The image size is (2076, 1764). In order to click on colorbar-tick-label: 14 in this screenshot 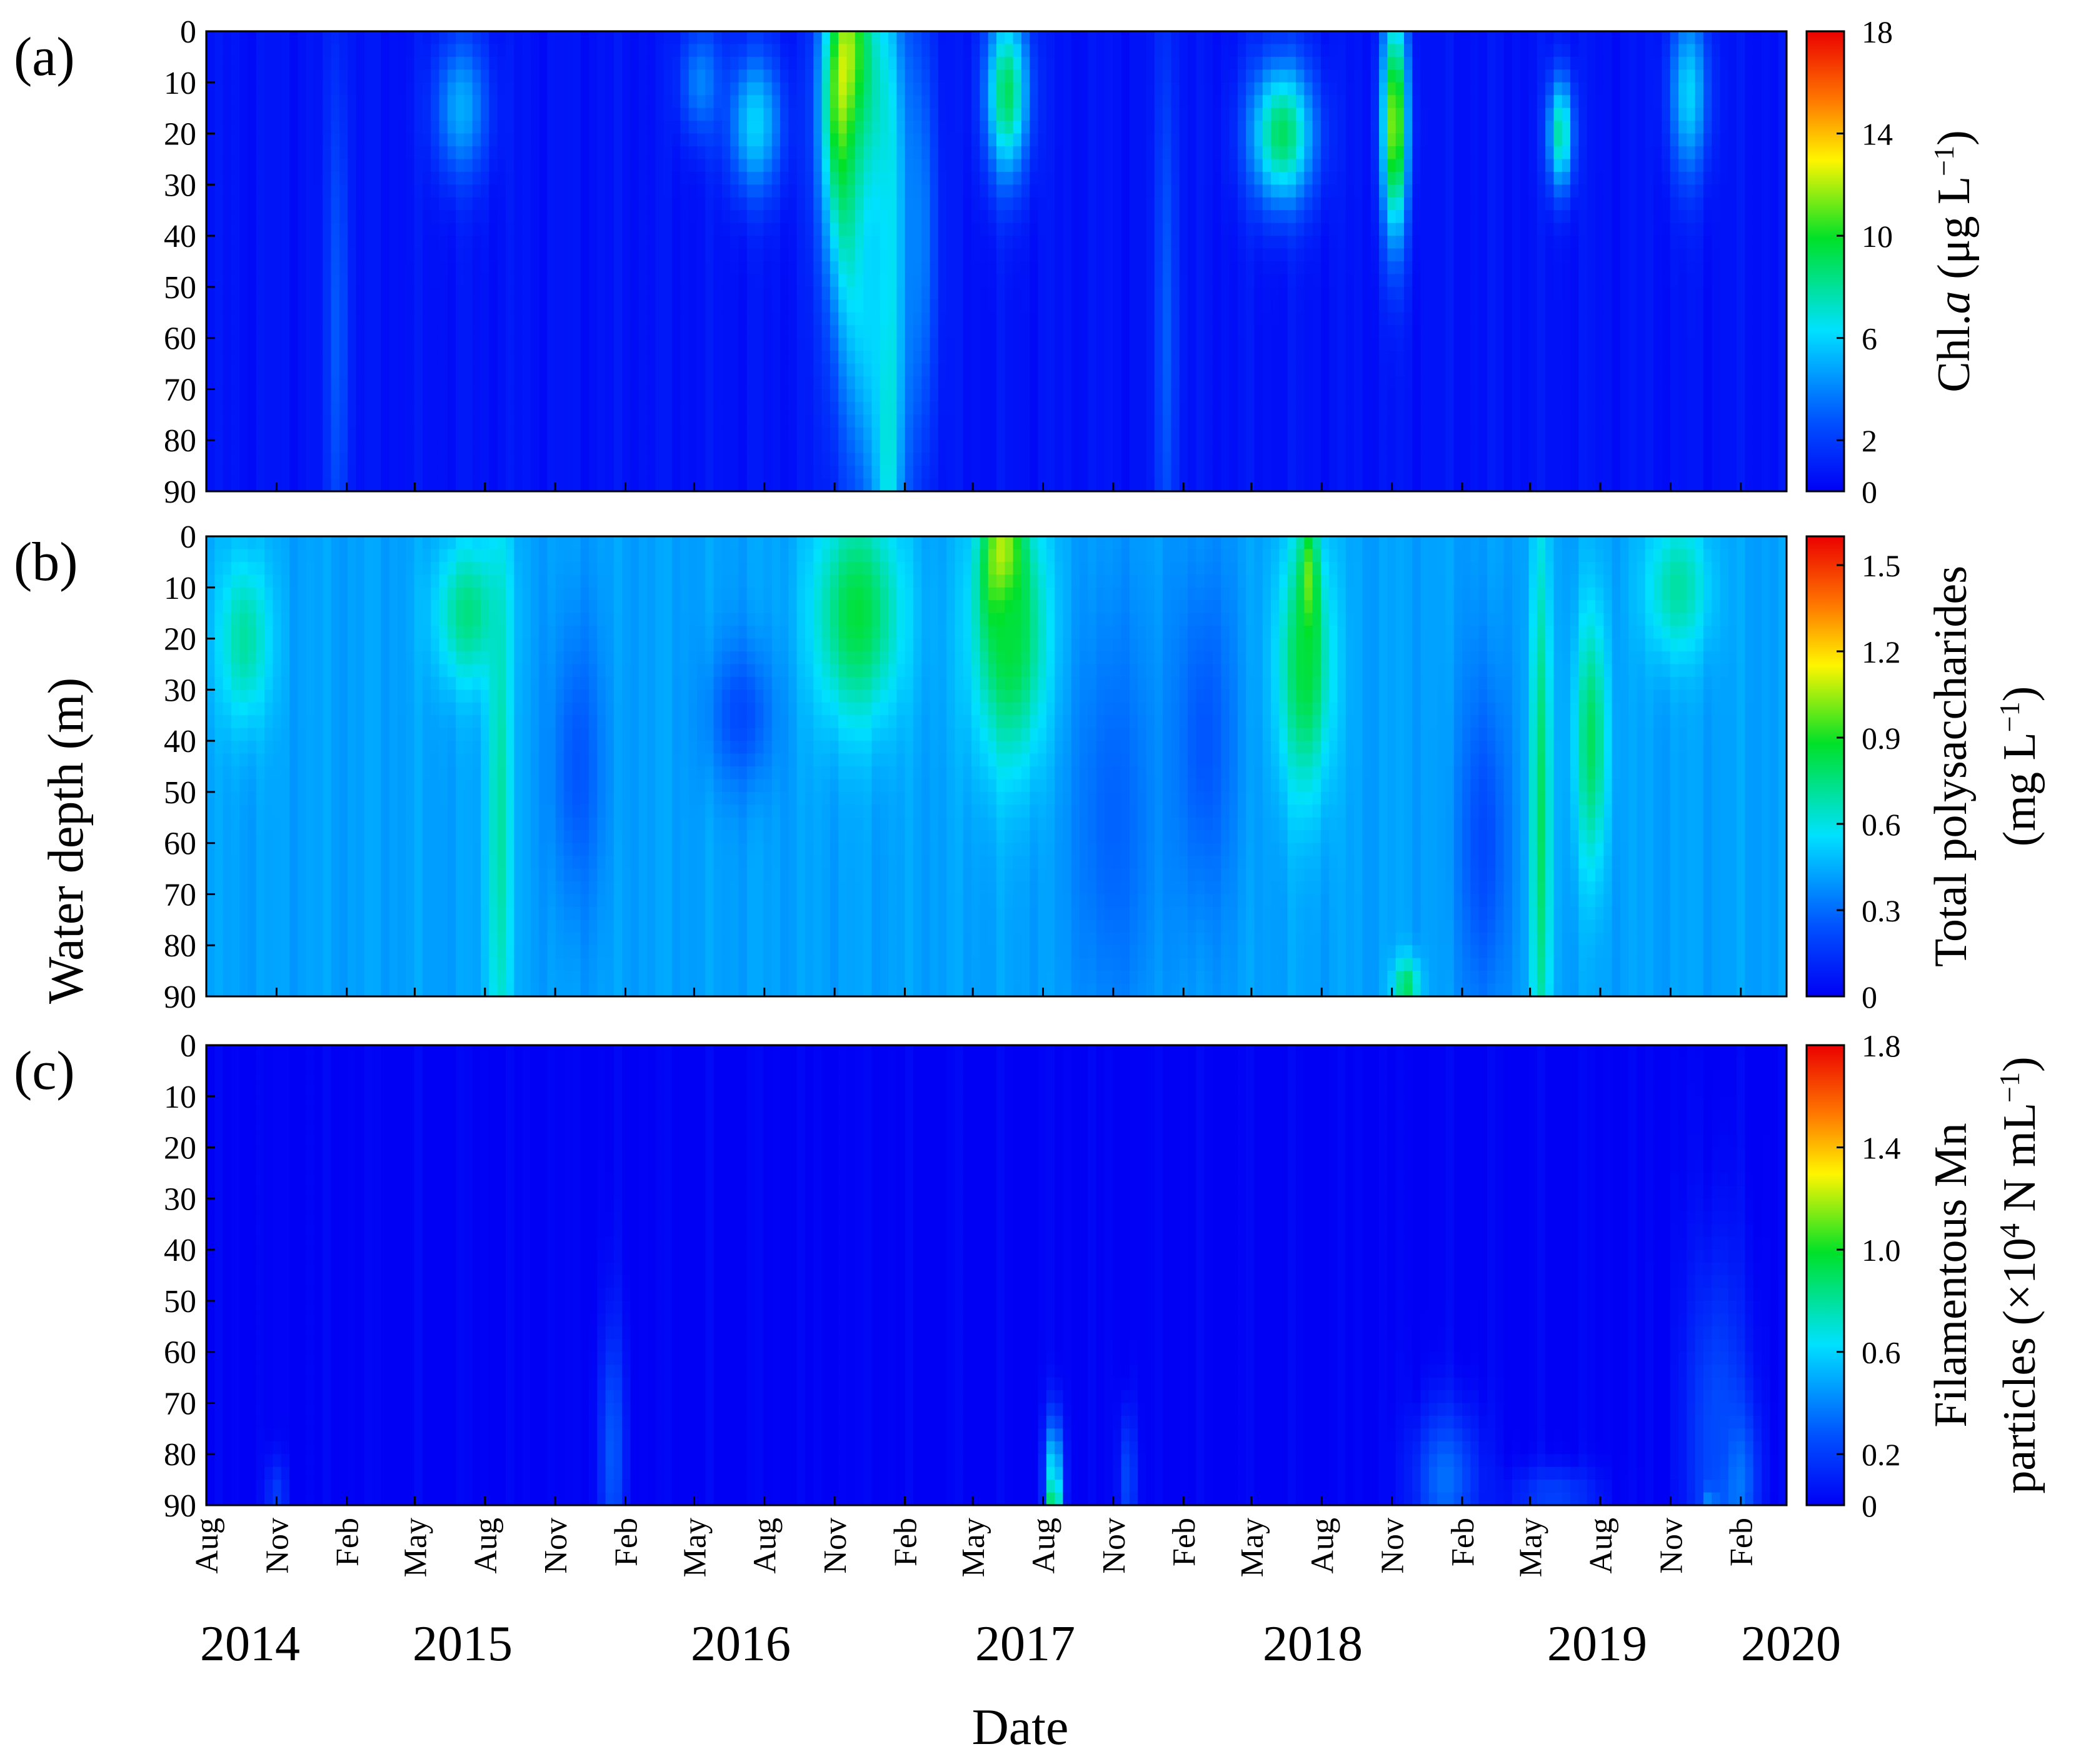, I will do `click(1877, 134)`.